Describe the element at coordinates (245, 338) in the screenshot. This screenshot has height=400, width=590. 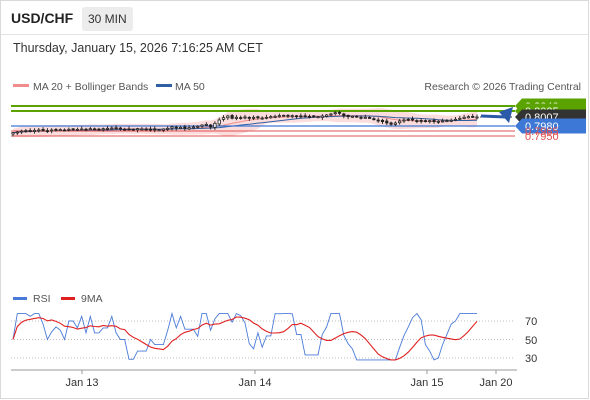
I see `rsi-ma-line` at that location.